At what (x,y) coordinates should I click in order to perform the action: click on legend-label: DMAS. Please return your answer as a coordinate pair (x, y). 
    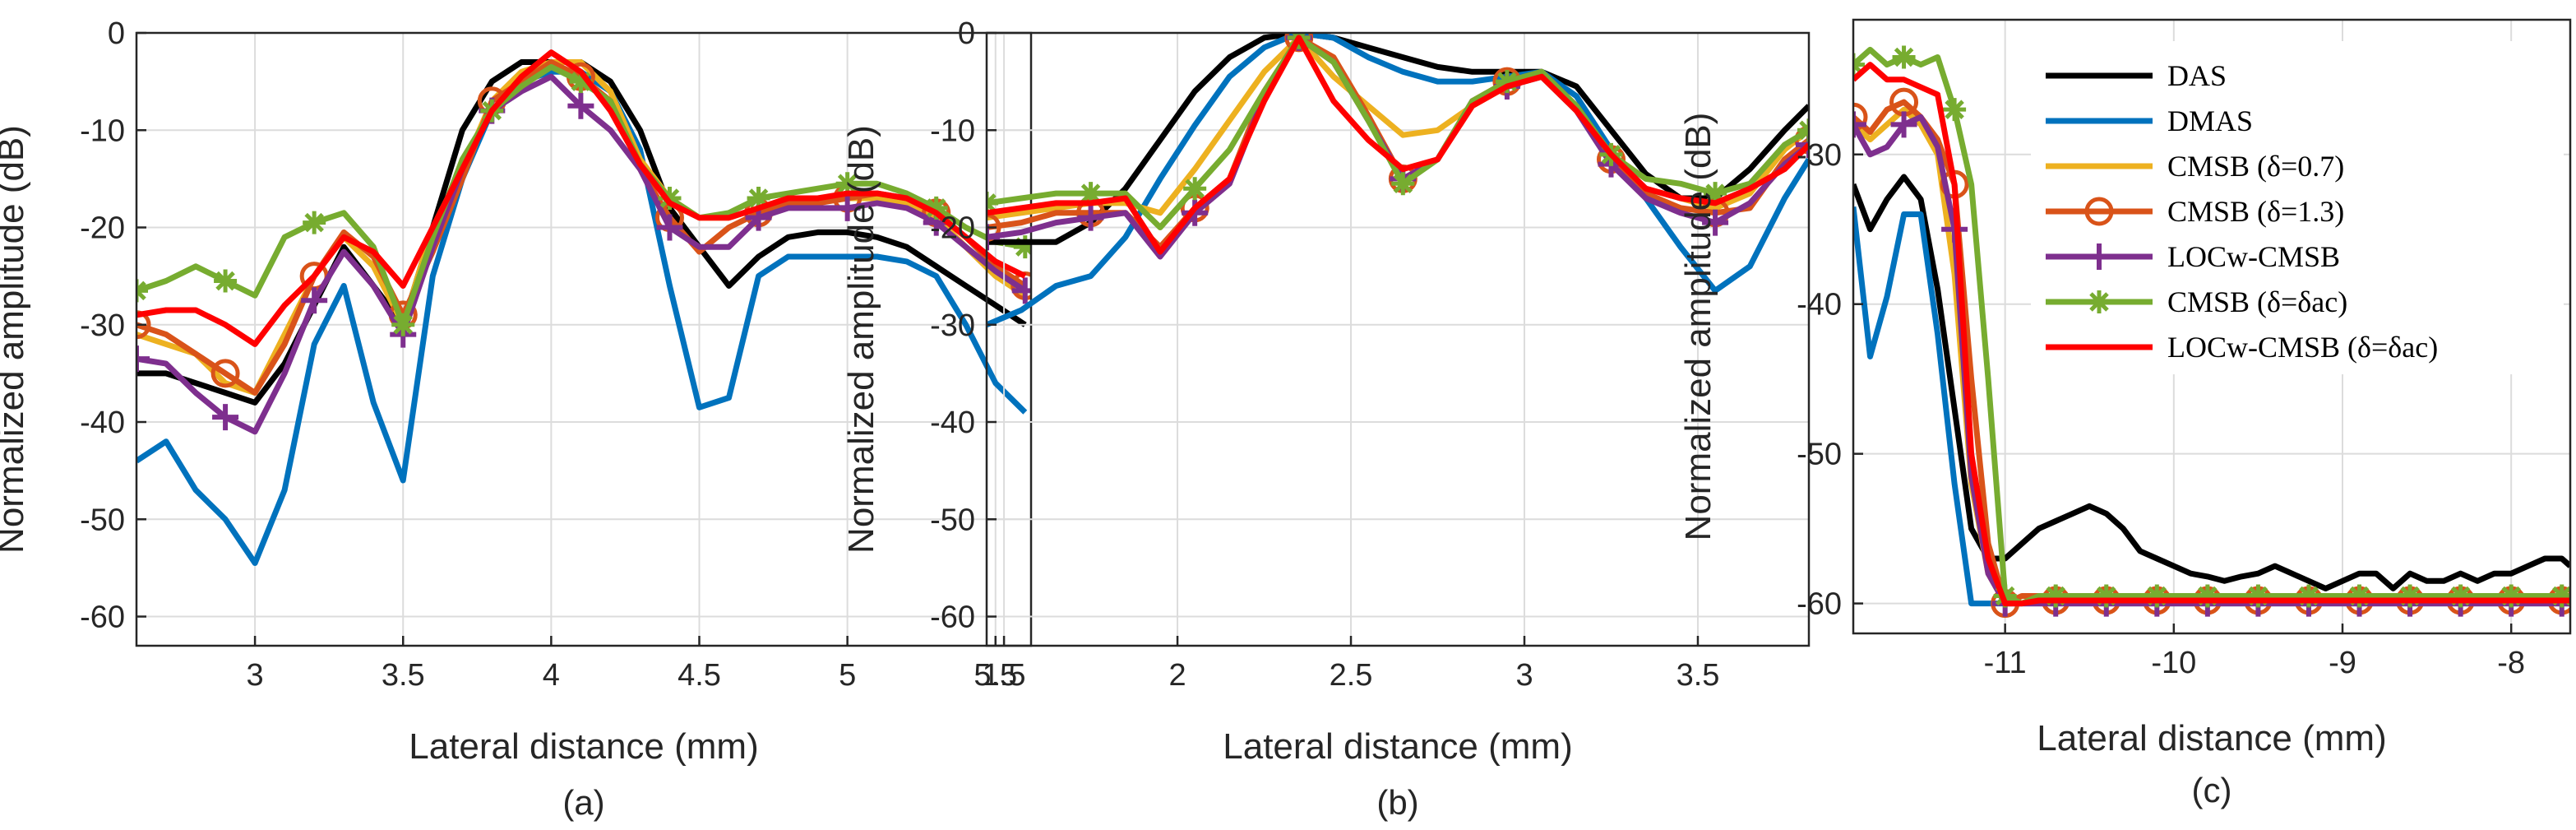
    Looking at the image, I should click on (2210, 121).